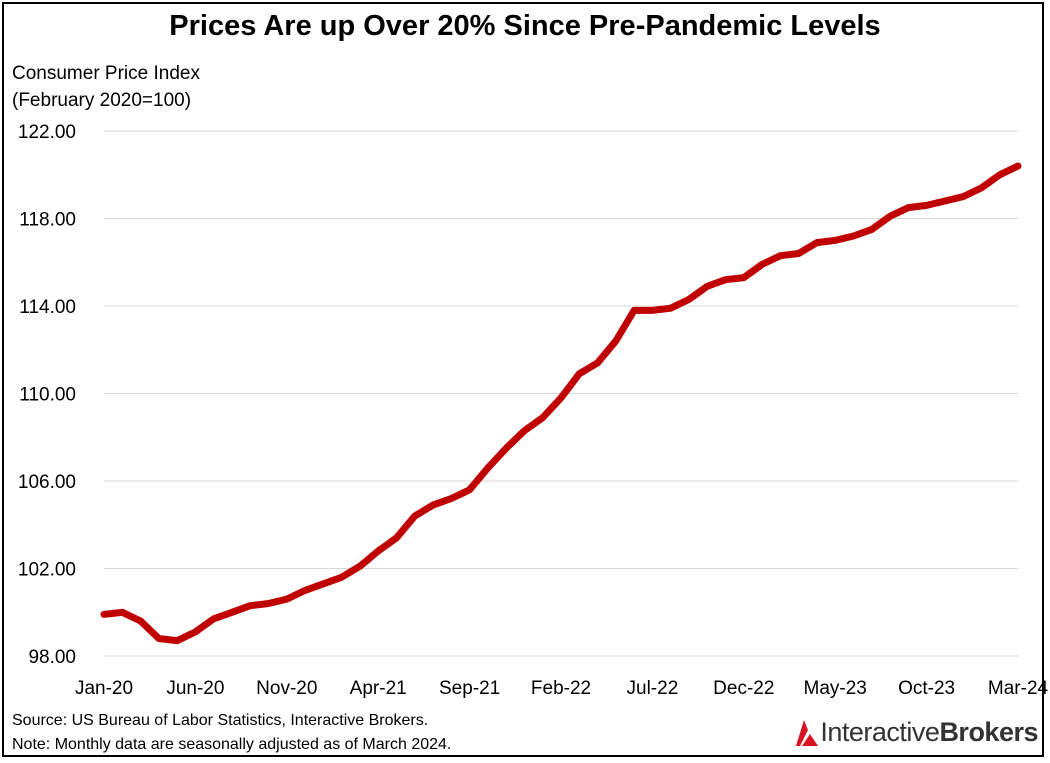 The height and width of the screenshot is (763, 1050). What do you see at coordinates (47, 570) in the screenshot?
I see `y-tick-label: 102.00` at bounding box center [47, 570].